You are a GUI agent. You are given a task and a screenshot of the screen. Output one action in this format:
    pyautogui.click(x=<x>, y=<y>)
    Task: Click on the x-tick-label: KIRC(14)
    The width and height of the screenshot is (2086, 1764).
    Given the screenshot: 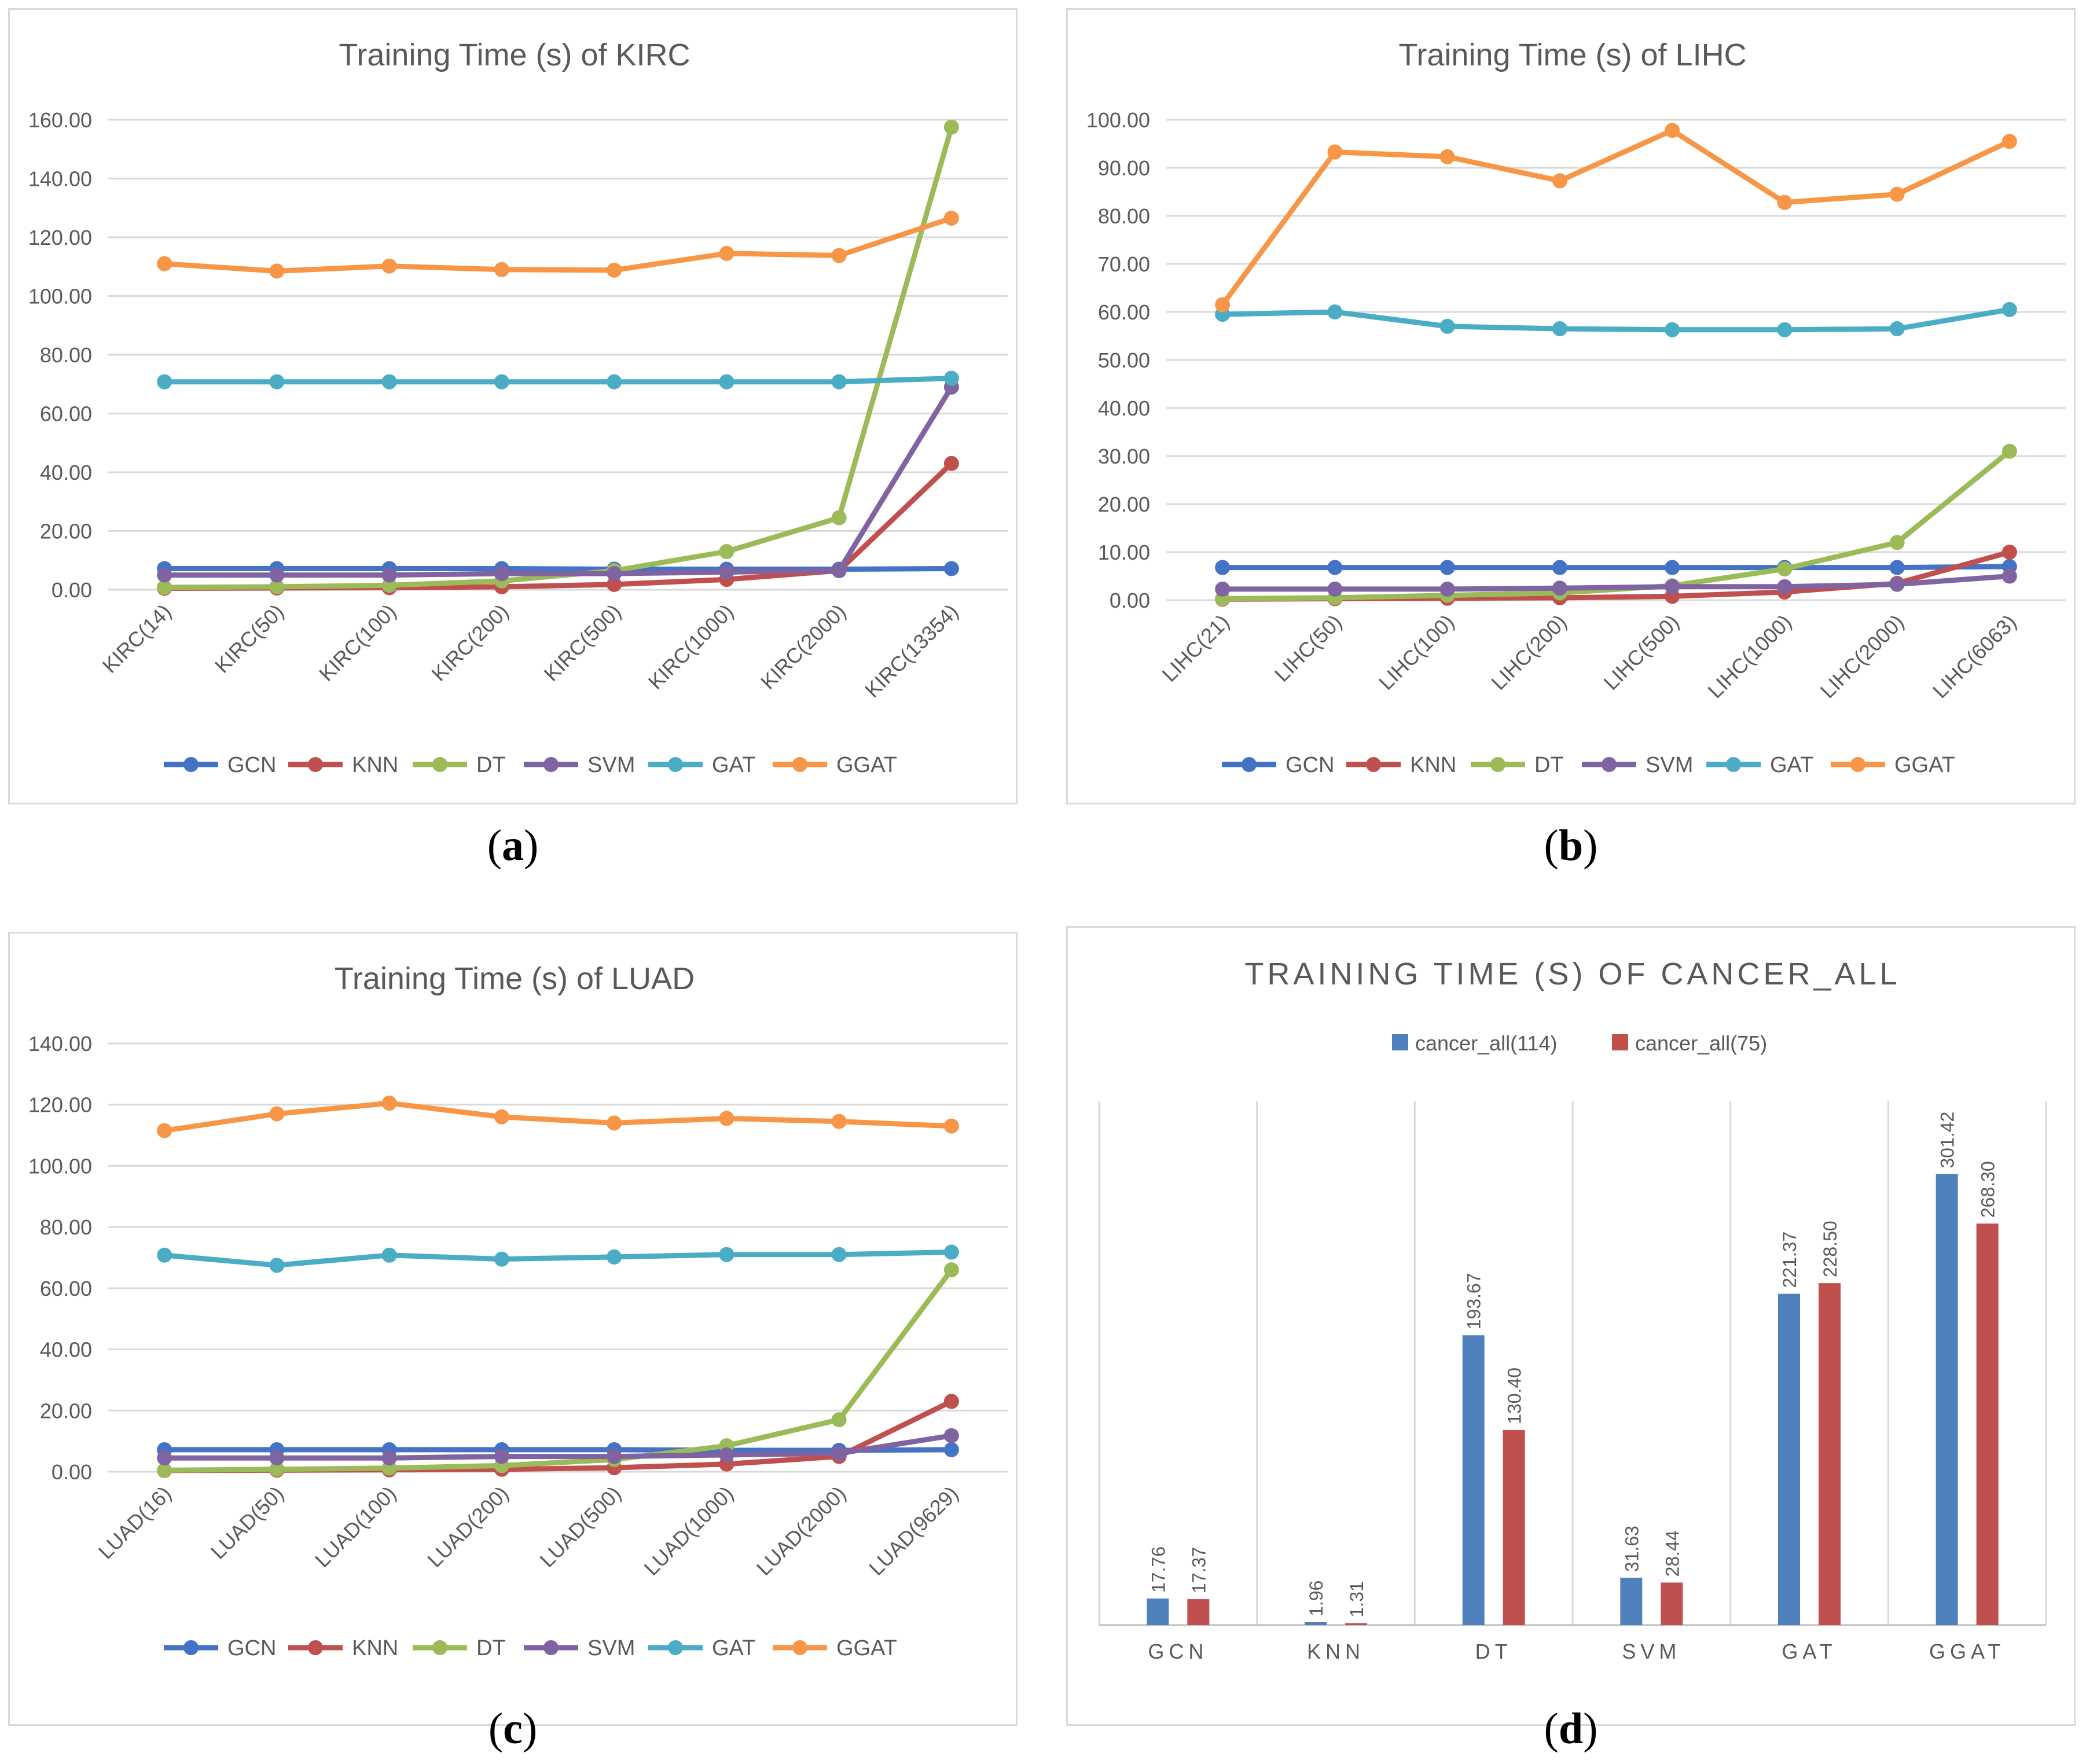 What is the action you would take?
    pyautogui.click(x=137, y=639)
    